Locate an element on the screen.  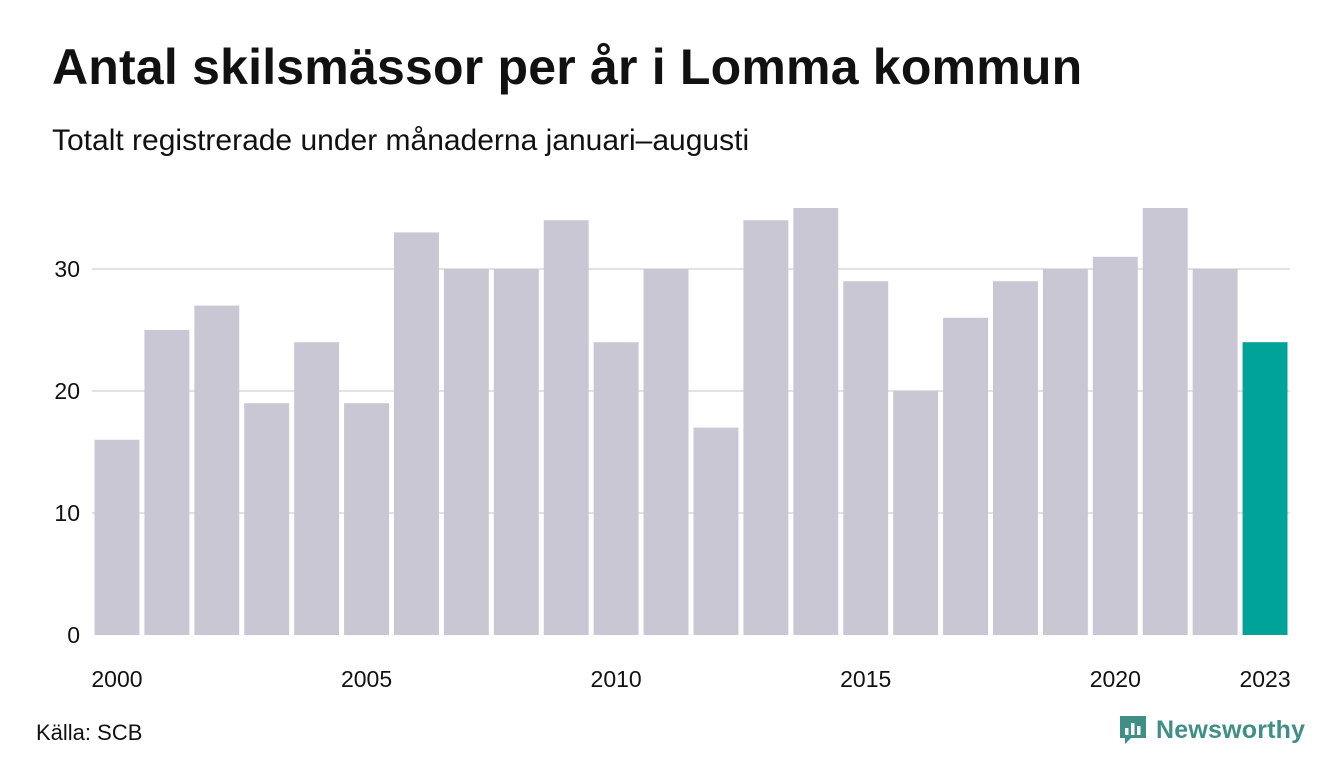
bar-2013 is located at coordinates (766, 427).